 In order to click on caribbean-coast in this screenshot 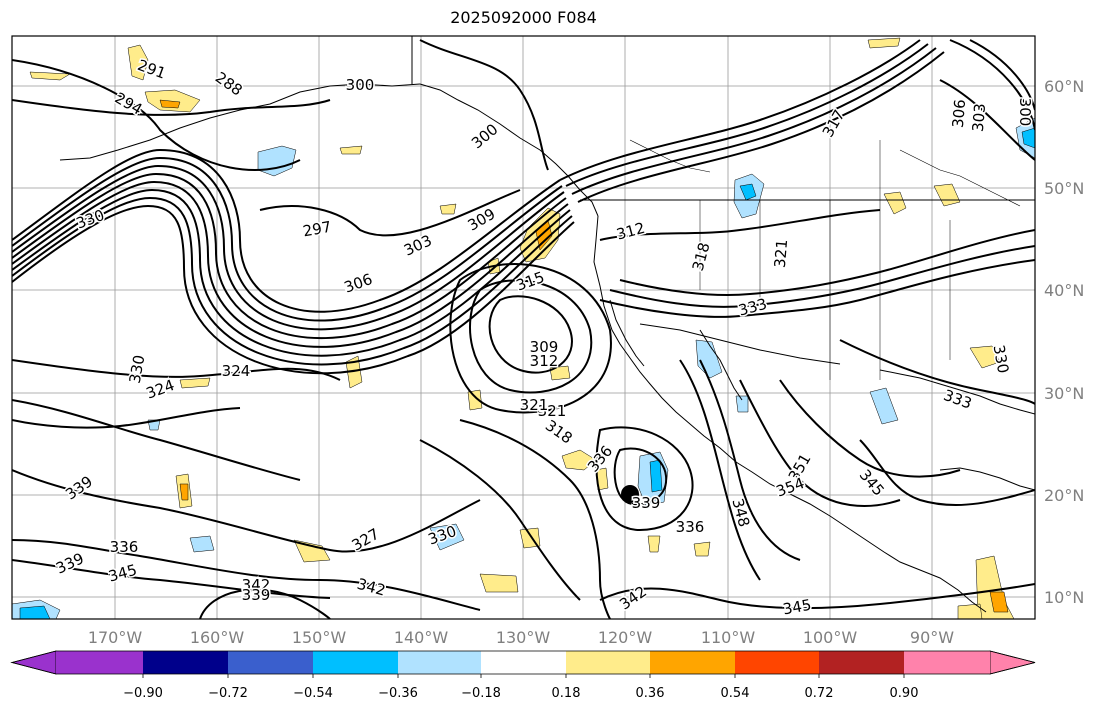, I will do `click(987, 479)`.